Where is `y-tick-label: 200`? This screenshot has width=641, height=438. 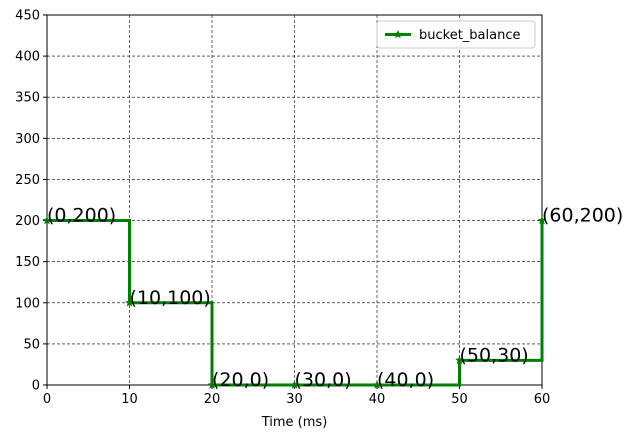
y-tick-label: 200 is located at coordinates (27, 221).